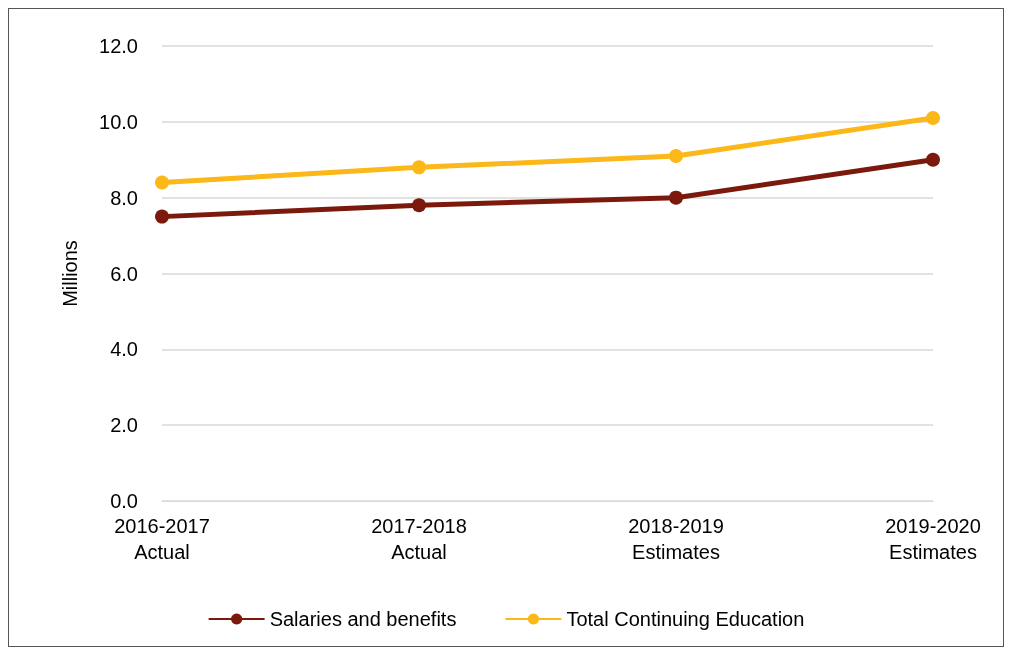 The height and width of the screenshot is (655, 1012). What do you see at coordinates (363, 619) in the screenshot?
I see `legend-label: Salaries and benefits` at bounding box center [363, 619].